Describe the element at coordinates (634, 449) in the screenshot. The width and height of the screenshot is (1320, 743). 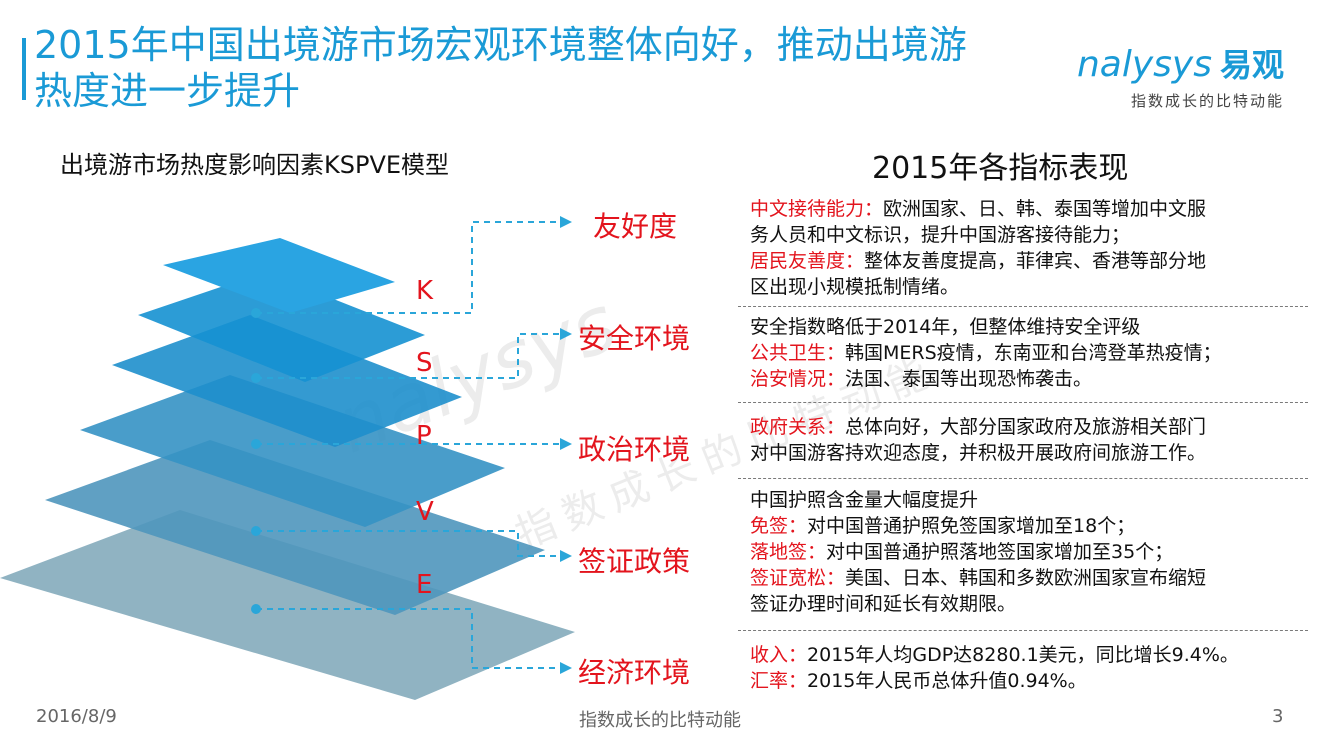
I see `factor-label-politics: 政治环境` at that location.